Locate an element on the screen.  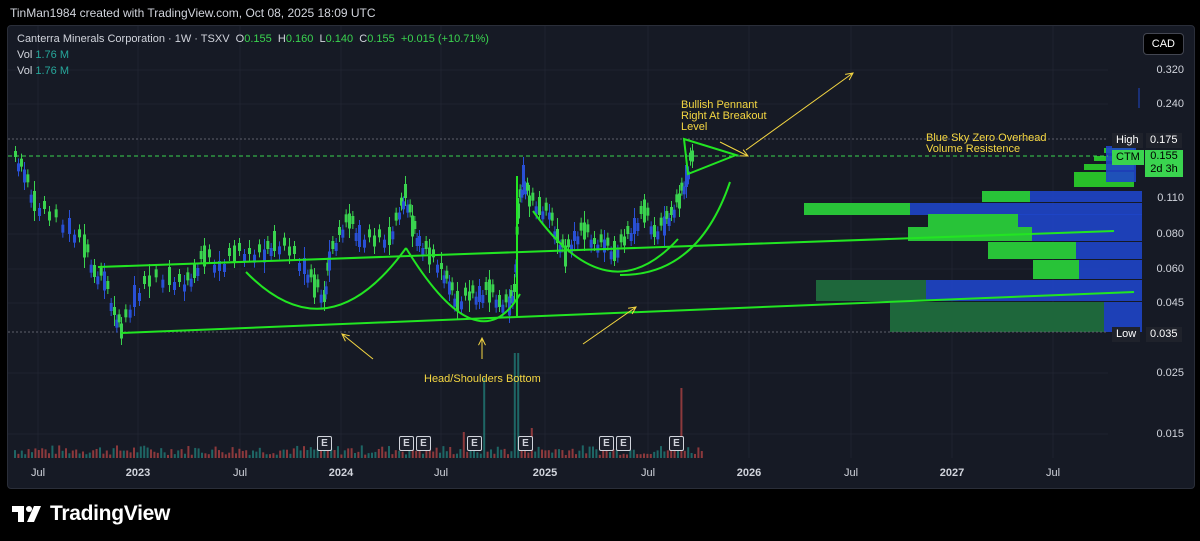
x-tick-label: Jul is located at coordinates (240, 473).